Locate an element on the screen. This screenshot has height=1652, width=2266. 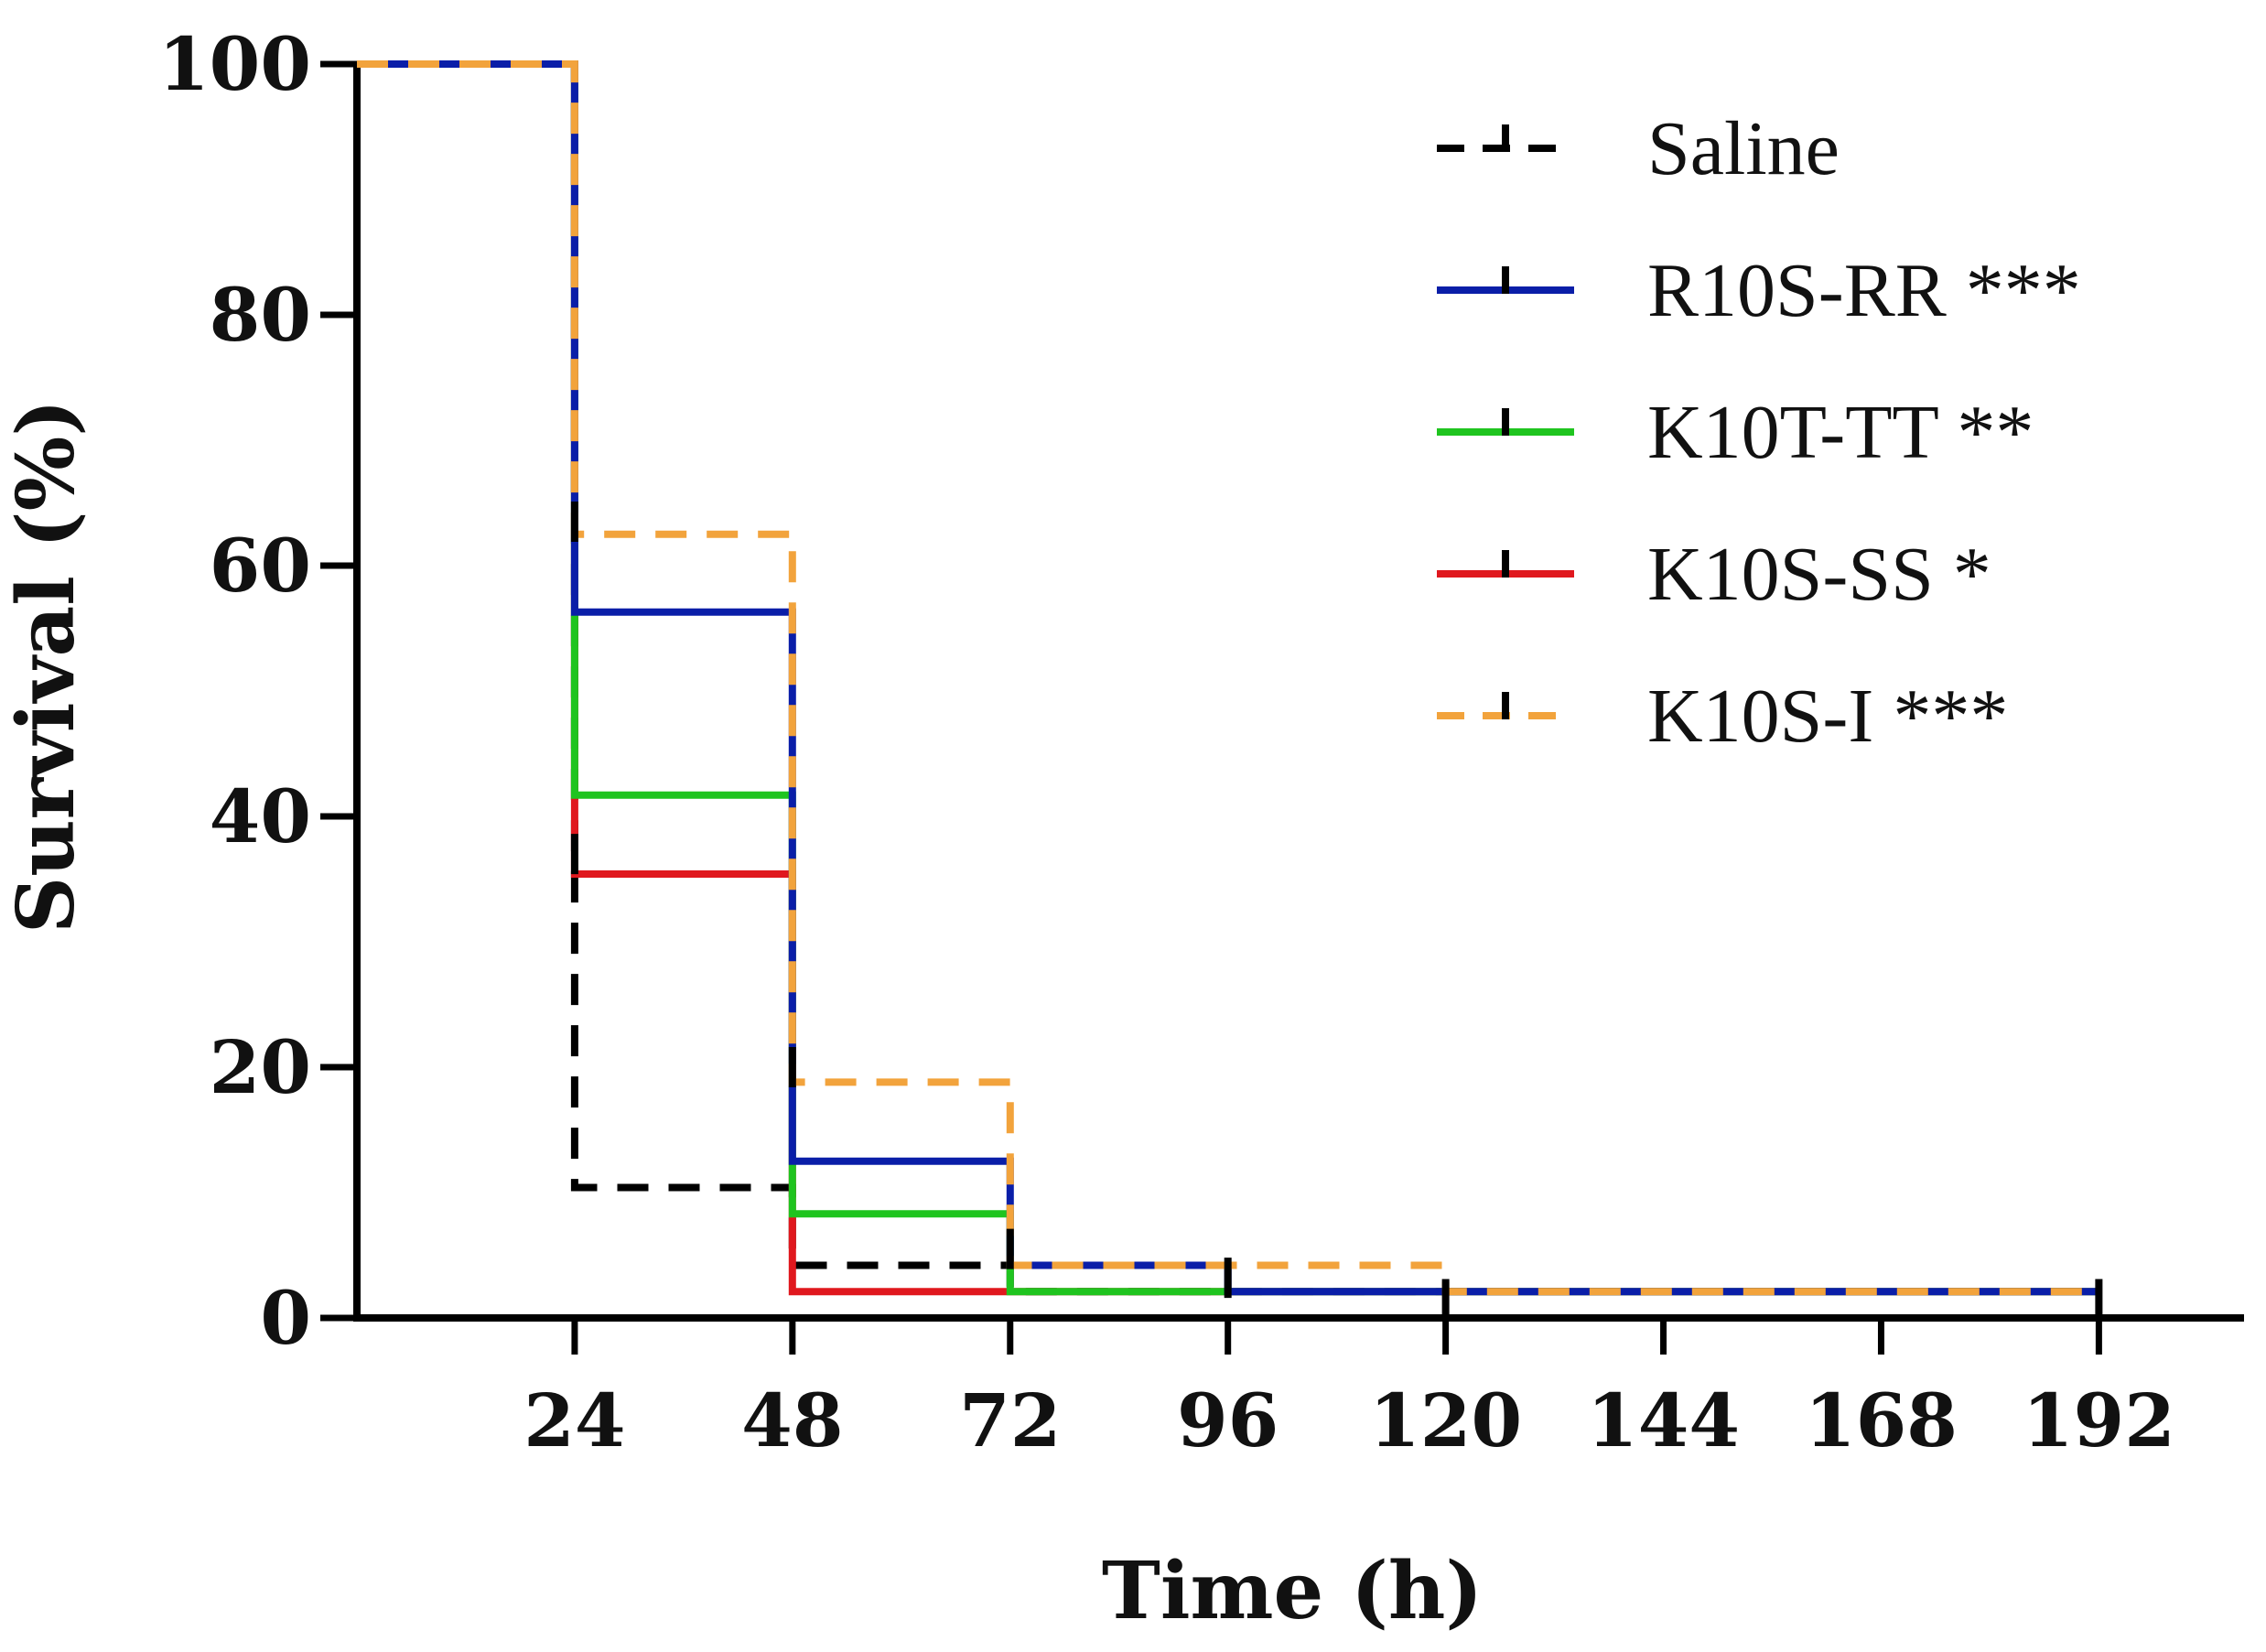
y-tick-label: 20 is located at coordinates (260, 1067).